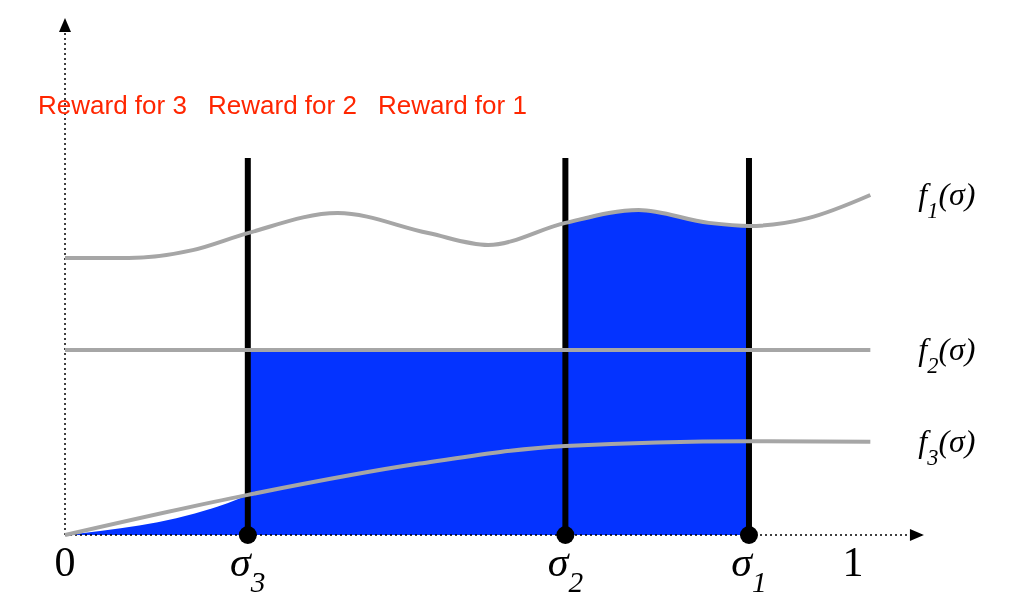  I want to click on x-tick-label: 0, so click(65, 562).